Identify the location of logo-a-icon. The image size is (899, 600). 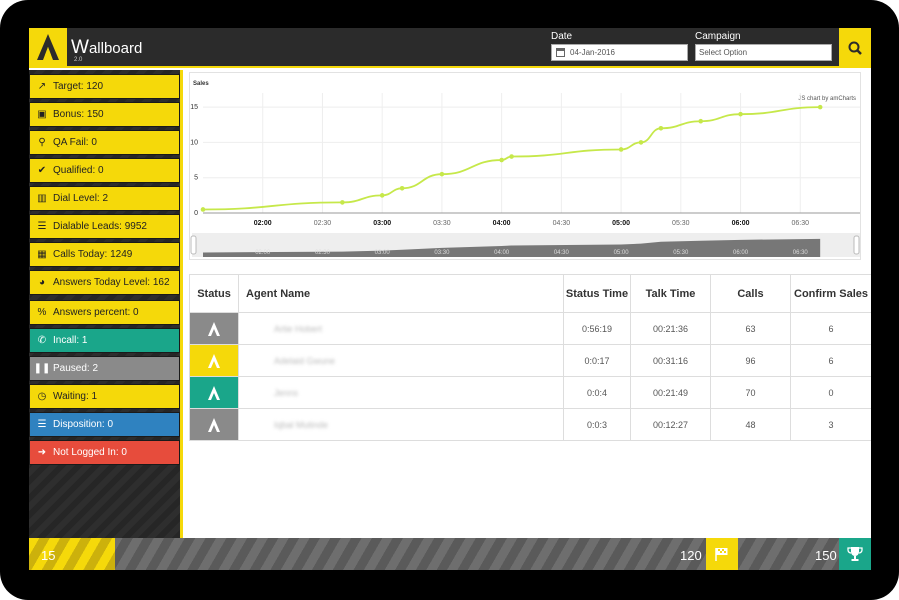
(48, 47).